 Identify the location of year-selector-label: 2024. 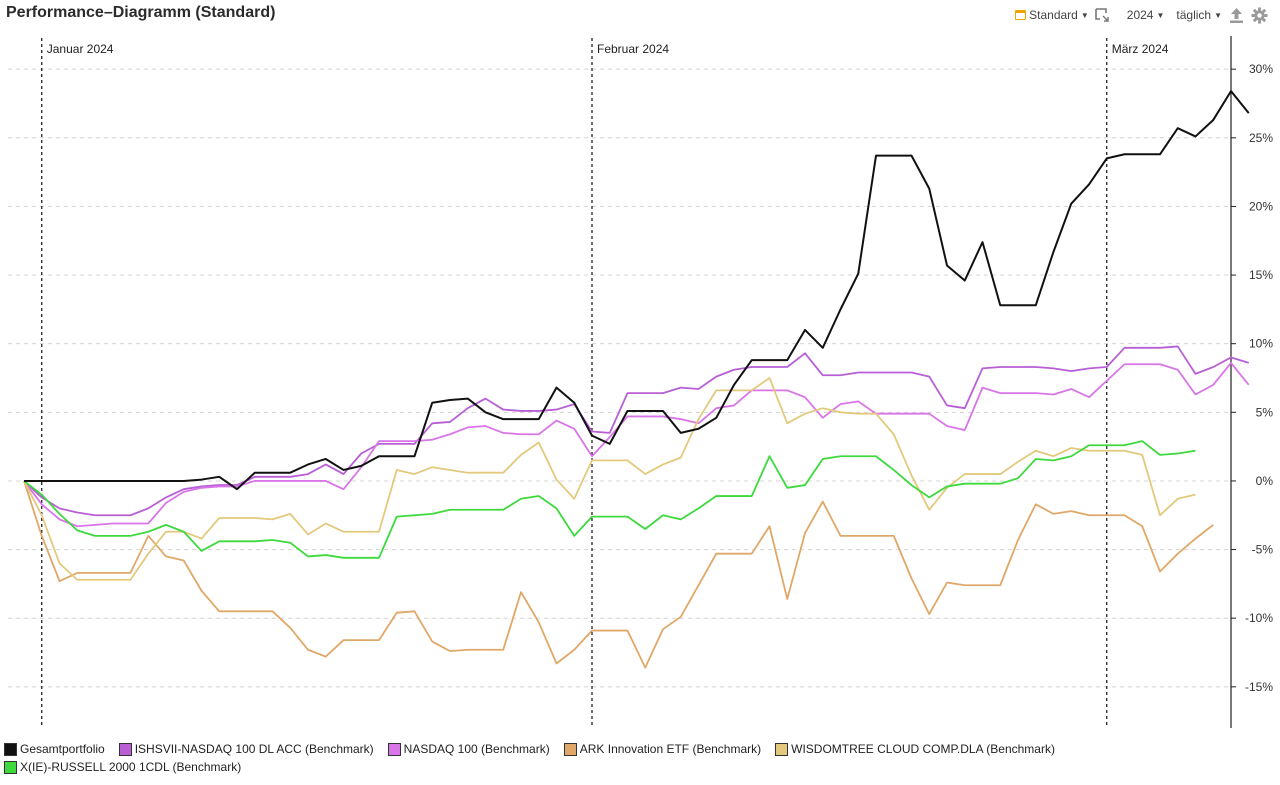
(1140, 15).